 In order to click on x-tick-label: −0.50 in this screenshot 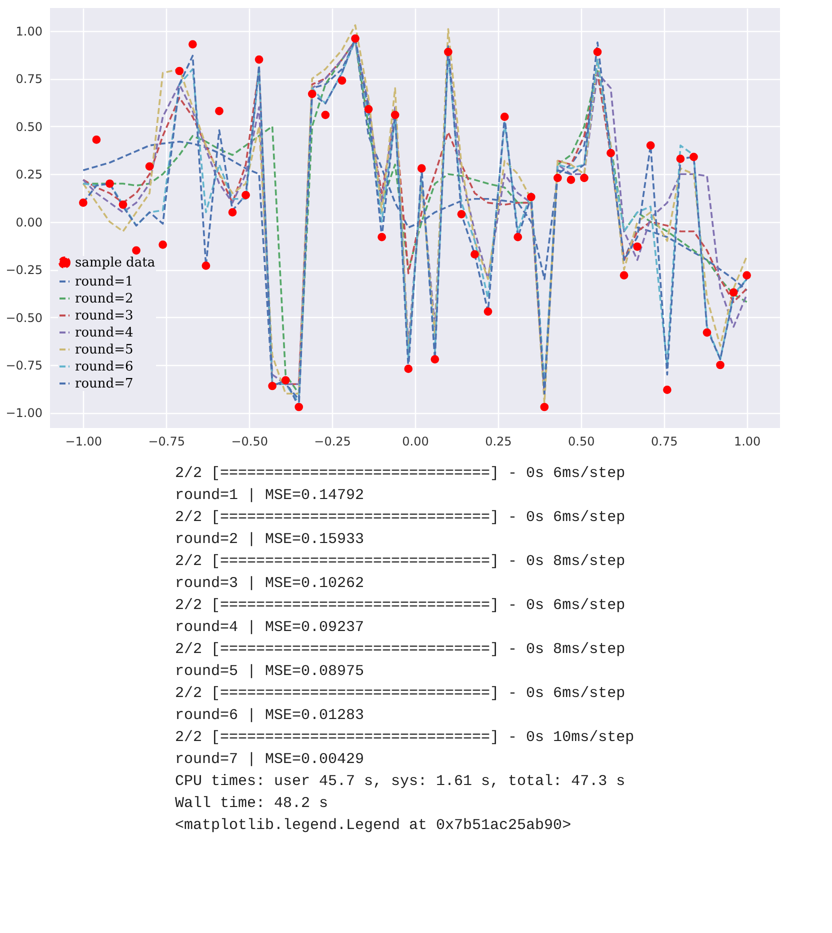, I will do `click(249, 441)`.